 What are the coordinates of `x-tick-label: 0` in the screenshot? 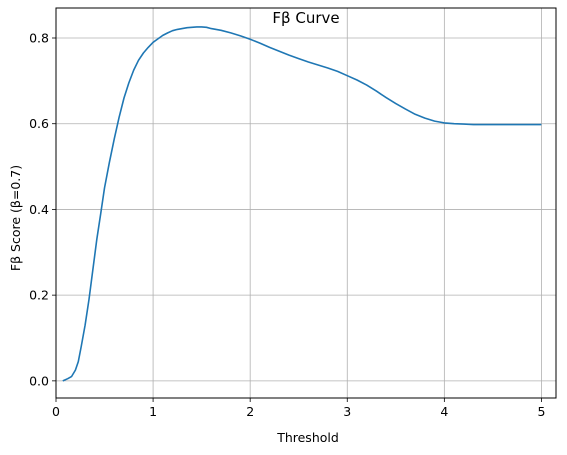 It's located at (56, 411).